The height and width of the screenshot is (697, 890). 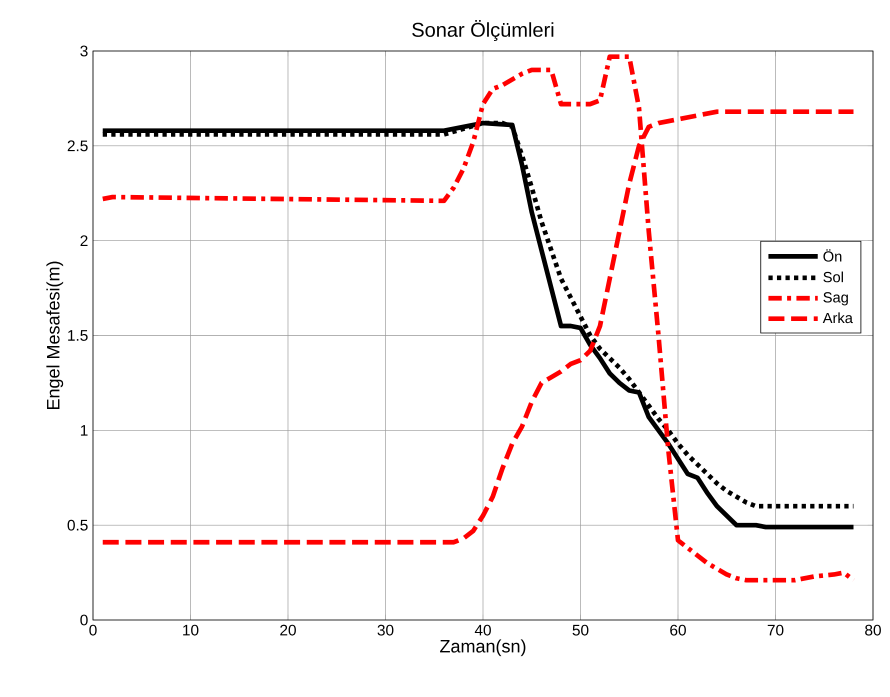 I want to click on x-tick-label: 80, so click(x=873, y=630).